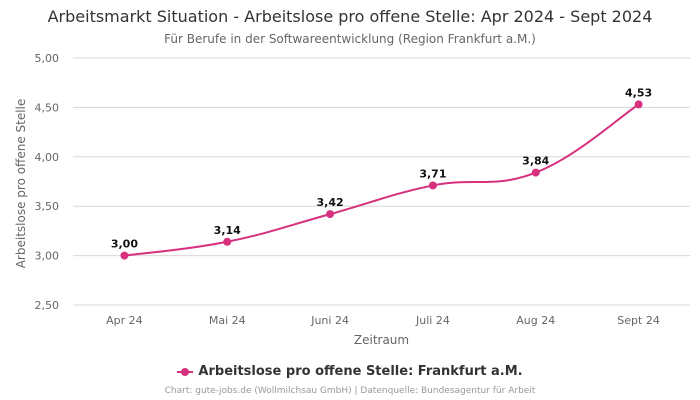 This screenshot has height=400, width=700. I want to click on x-tick-label: Mai 24, so click(227, 320).